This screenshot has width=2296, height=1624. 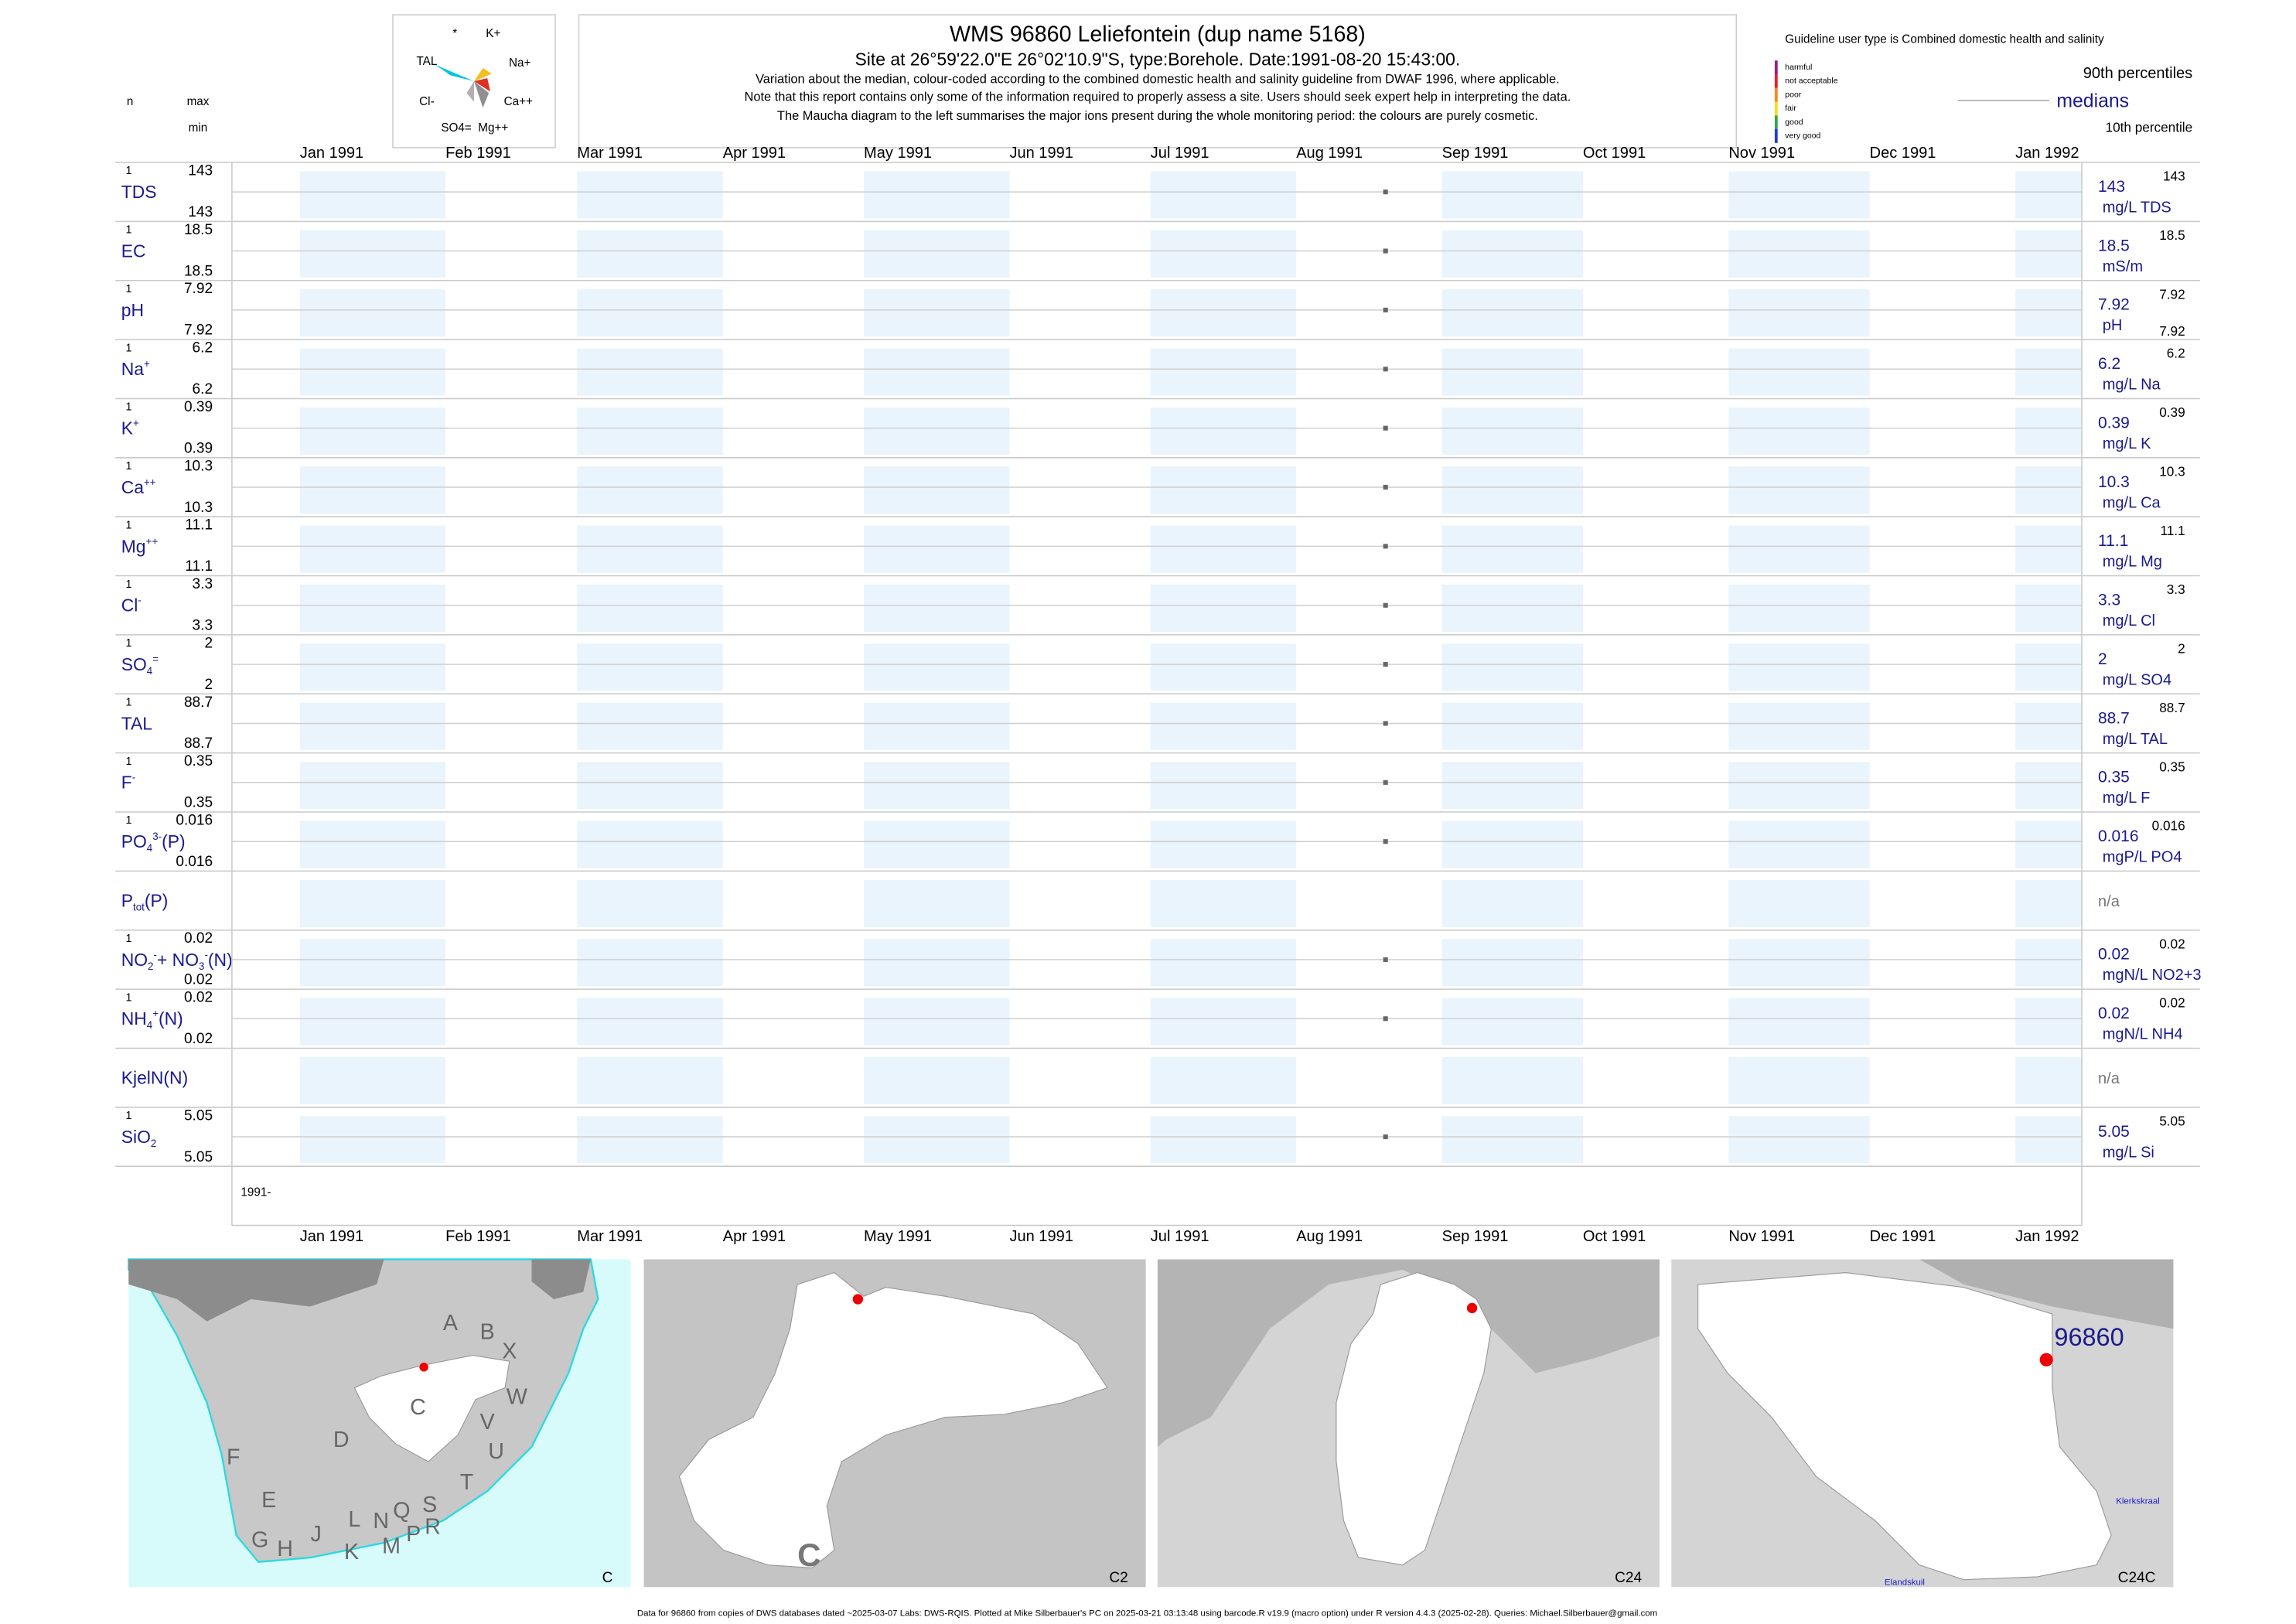 What do you see at coordinates (2172, 1120) in the screenshot?
I see `p90-label: 5.05` at bounding box center [2172, 1120].